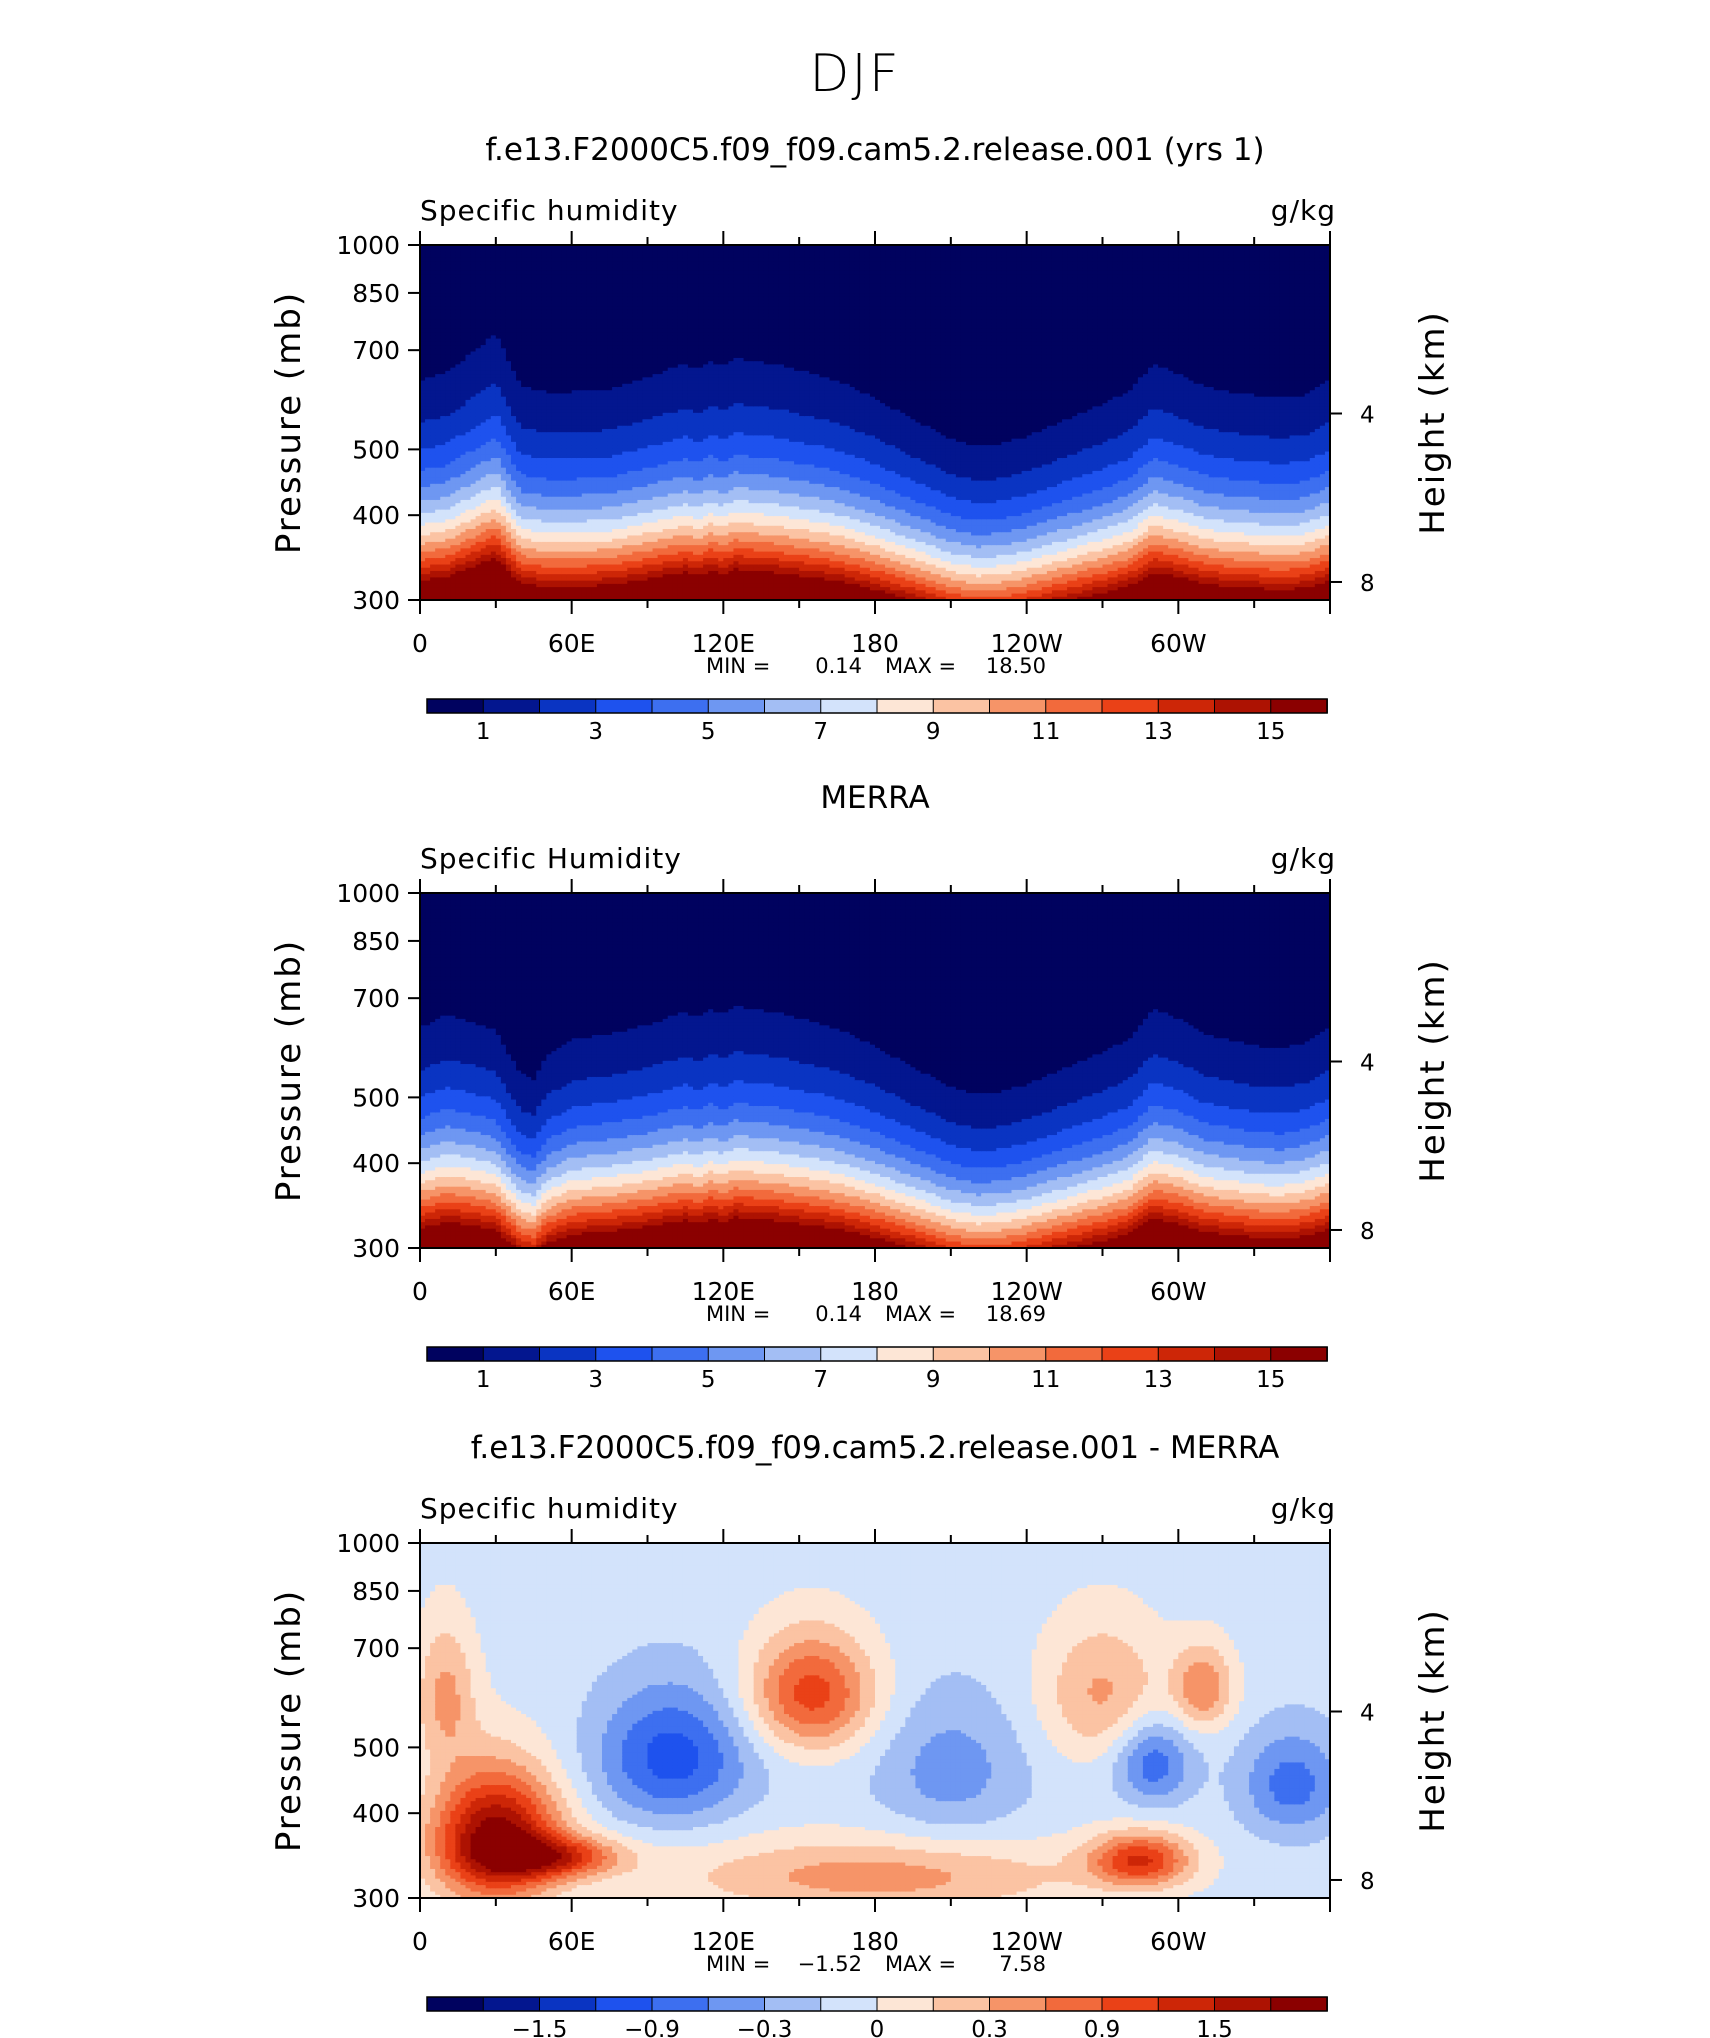  What do you see at coordinates (874, 798) in the screenshot?
I see `panel-title: MERRA` at bounding box center [874, 798].